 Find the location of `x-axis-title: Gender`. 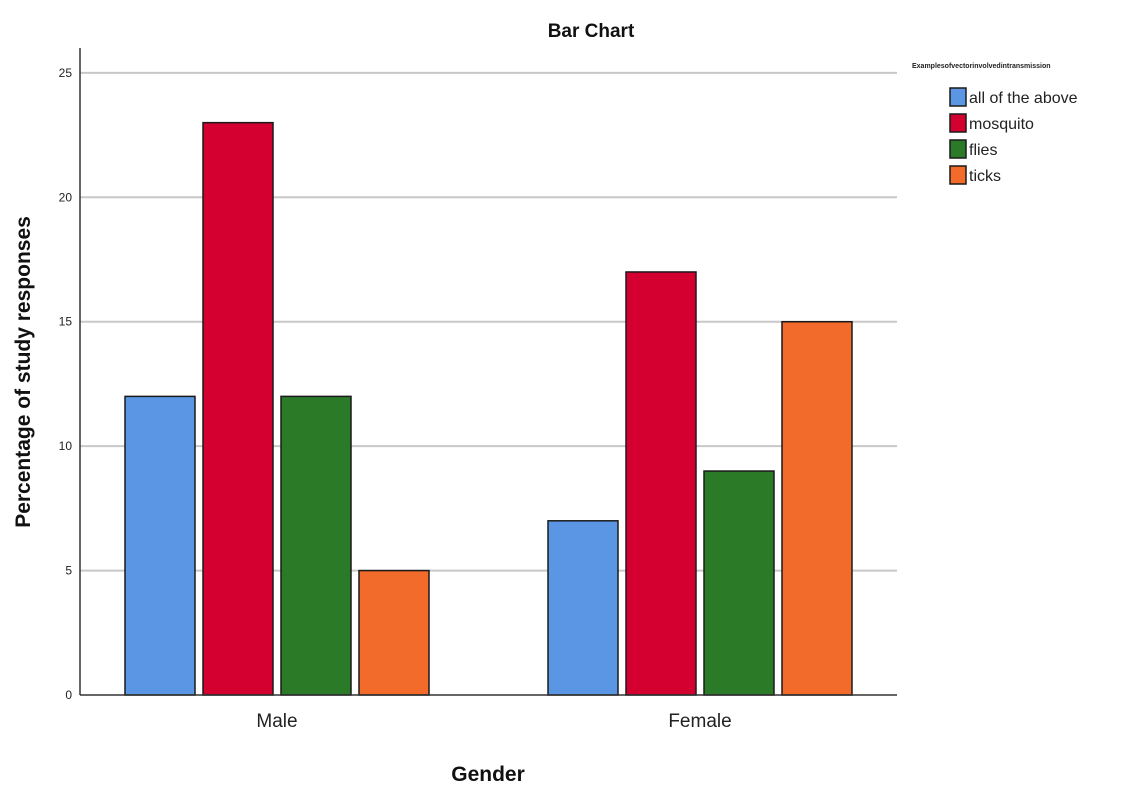

x-axis-title: Gender is located at coordinates (488, 774).